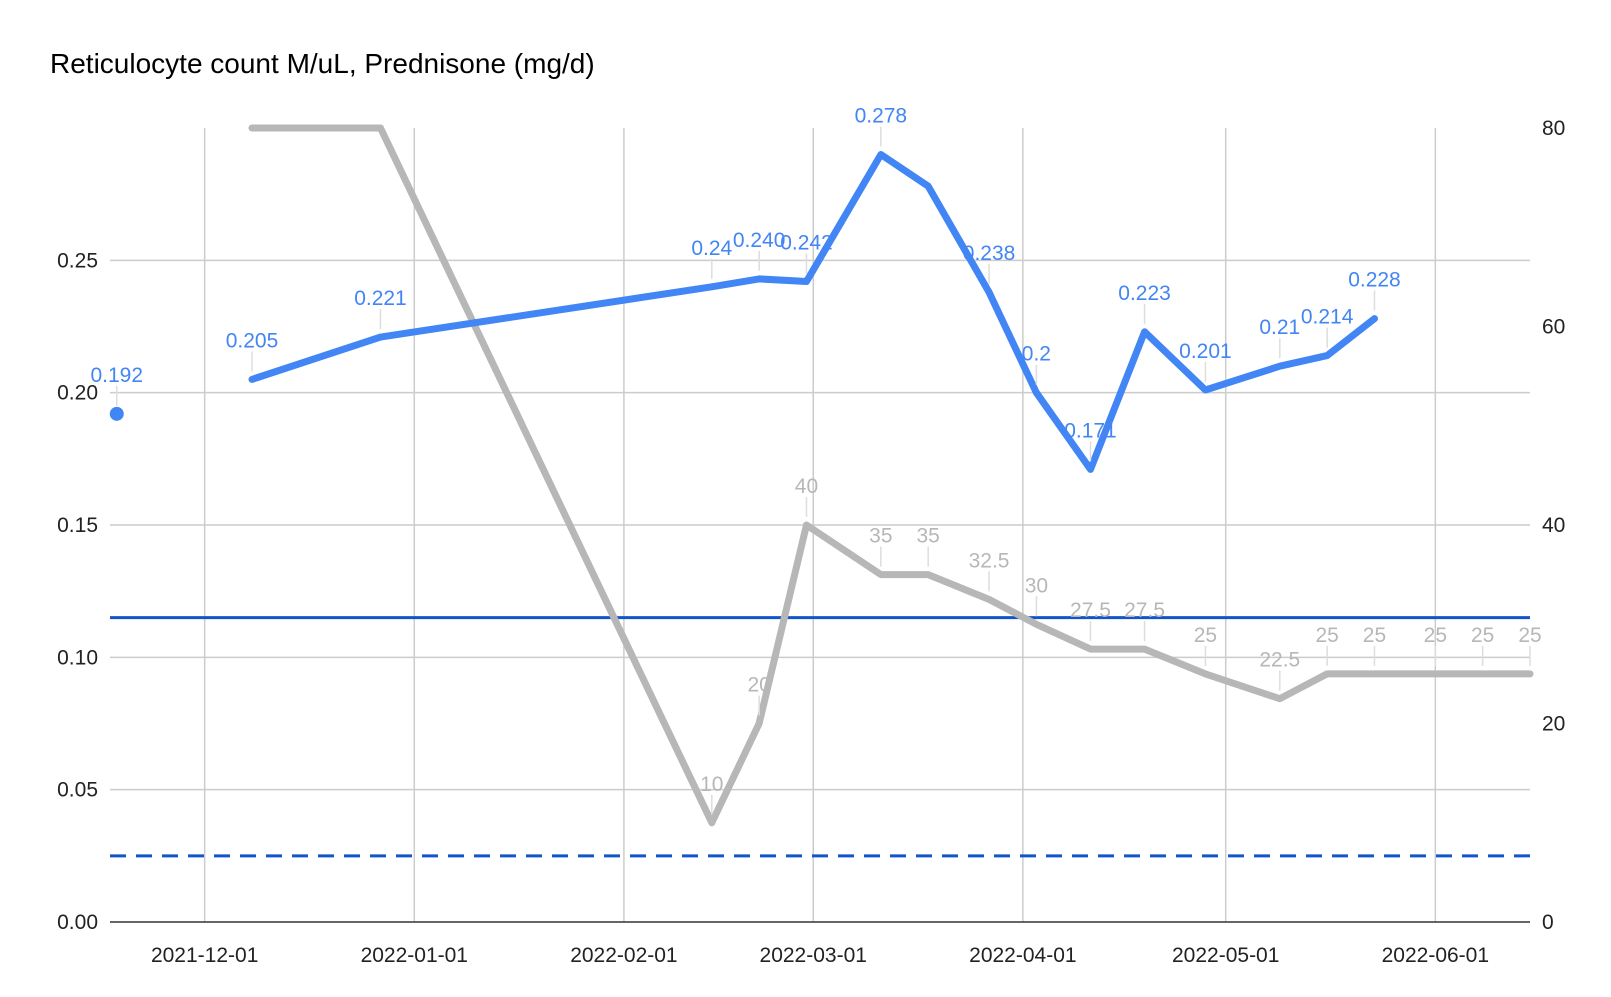 The height and width of the screenshot is (997, 1611). Describe the element at coordinates (1205, 351) in the screenshot. I see `data-label-retic: 0.201` at that location.